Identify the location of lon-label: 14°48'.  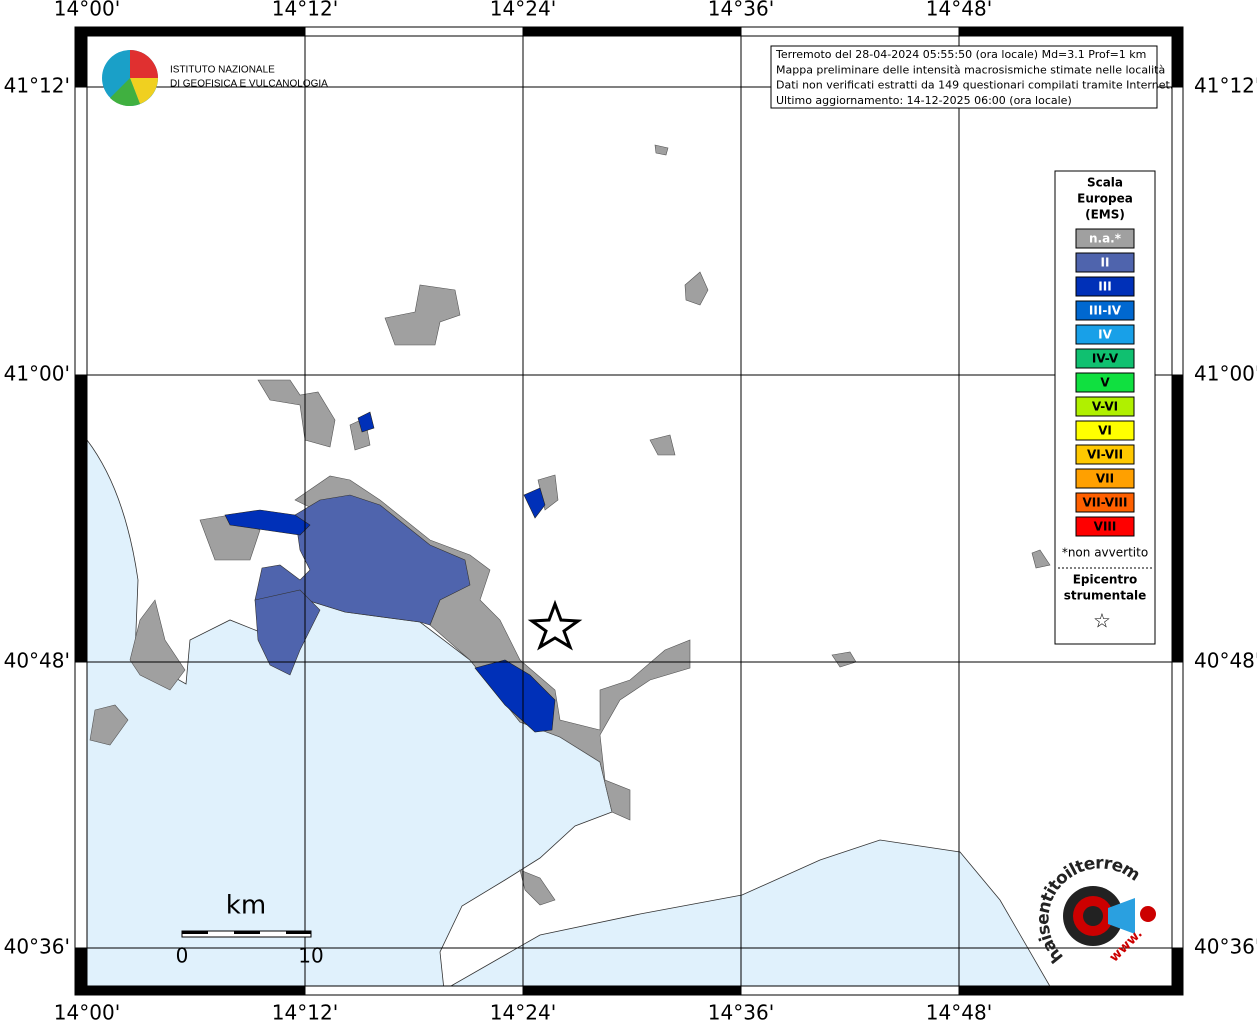
(959, 1012).